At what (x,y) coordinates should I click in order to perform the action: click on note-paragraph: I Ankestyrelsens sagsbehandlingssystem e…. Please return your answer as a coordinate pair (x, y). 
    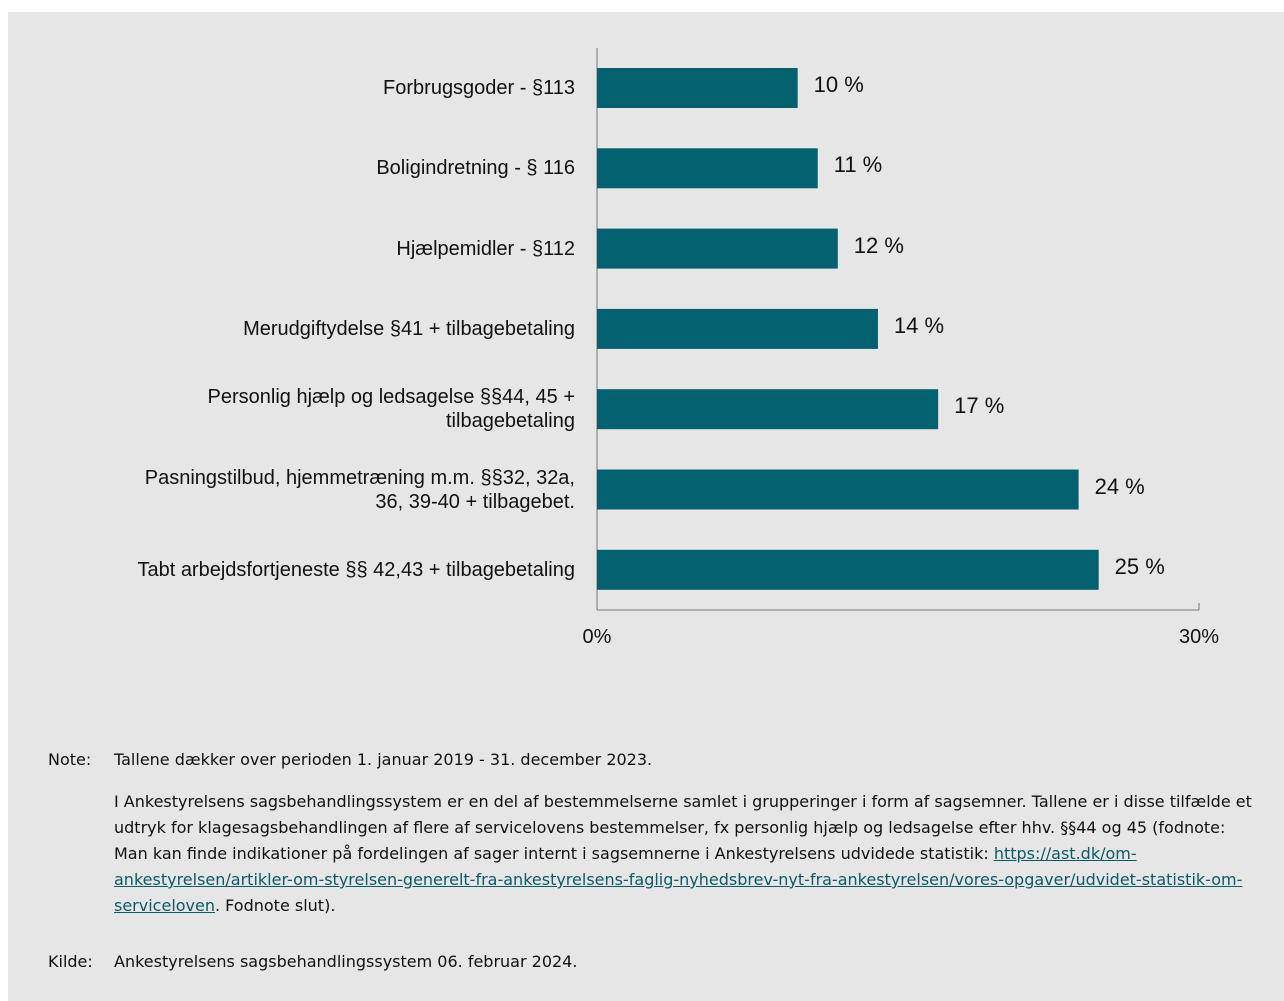
    Looking at the image, I should click on (689, 854).